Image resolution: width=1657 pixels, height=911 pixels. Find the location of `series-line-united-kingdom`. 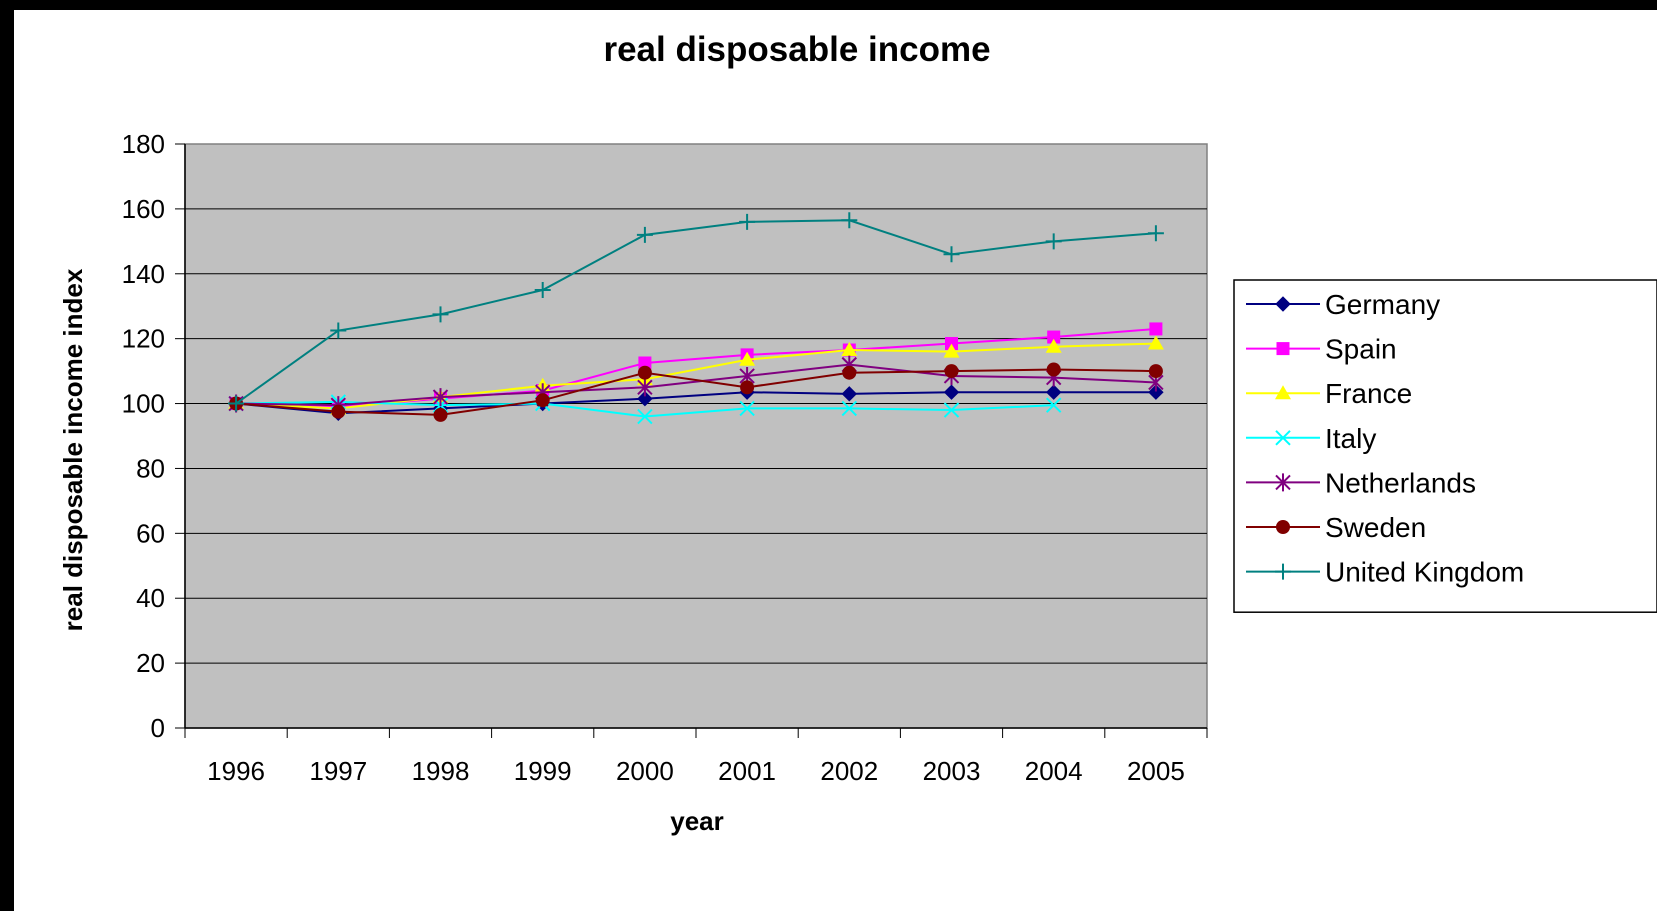

series-line-united-kingdom is located at coordinates (695, 312).